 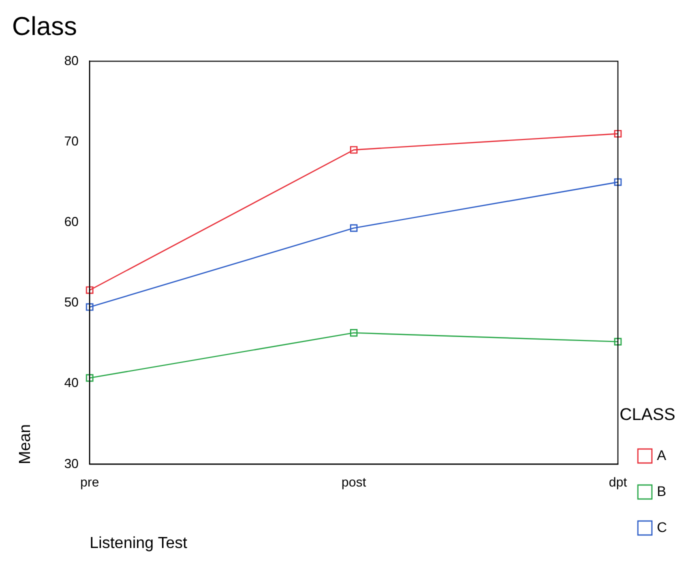 I want to click on y-axis-title: Mean, so click(x=25, y=444).